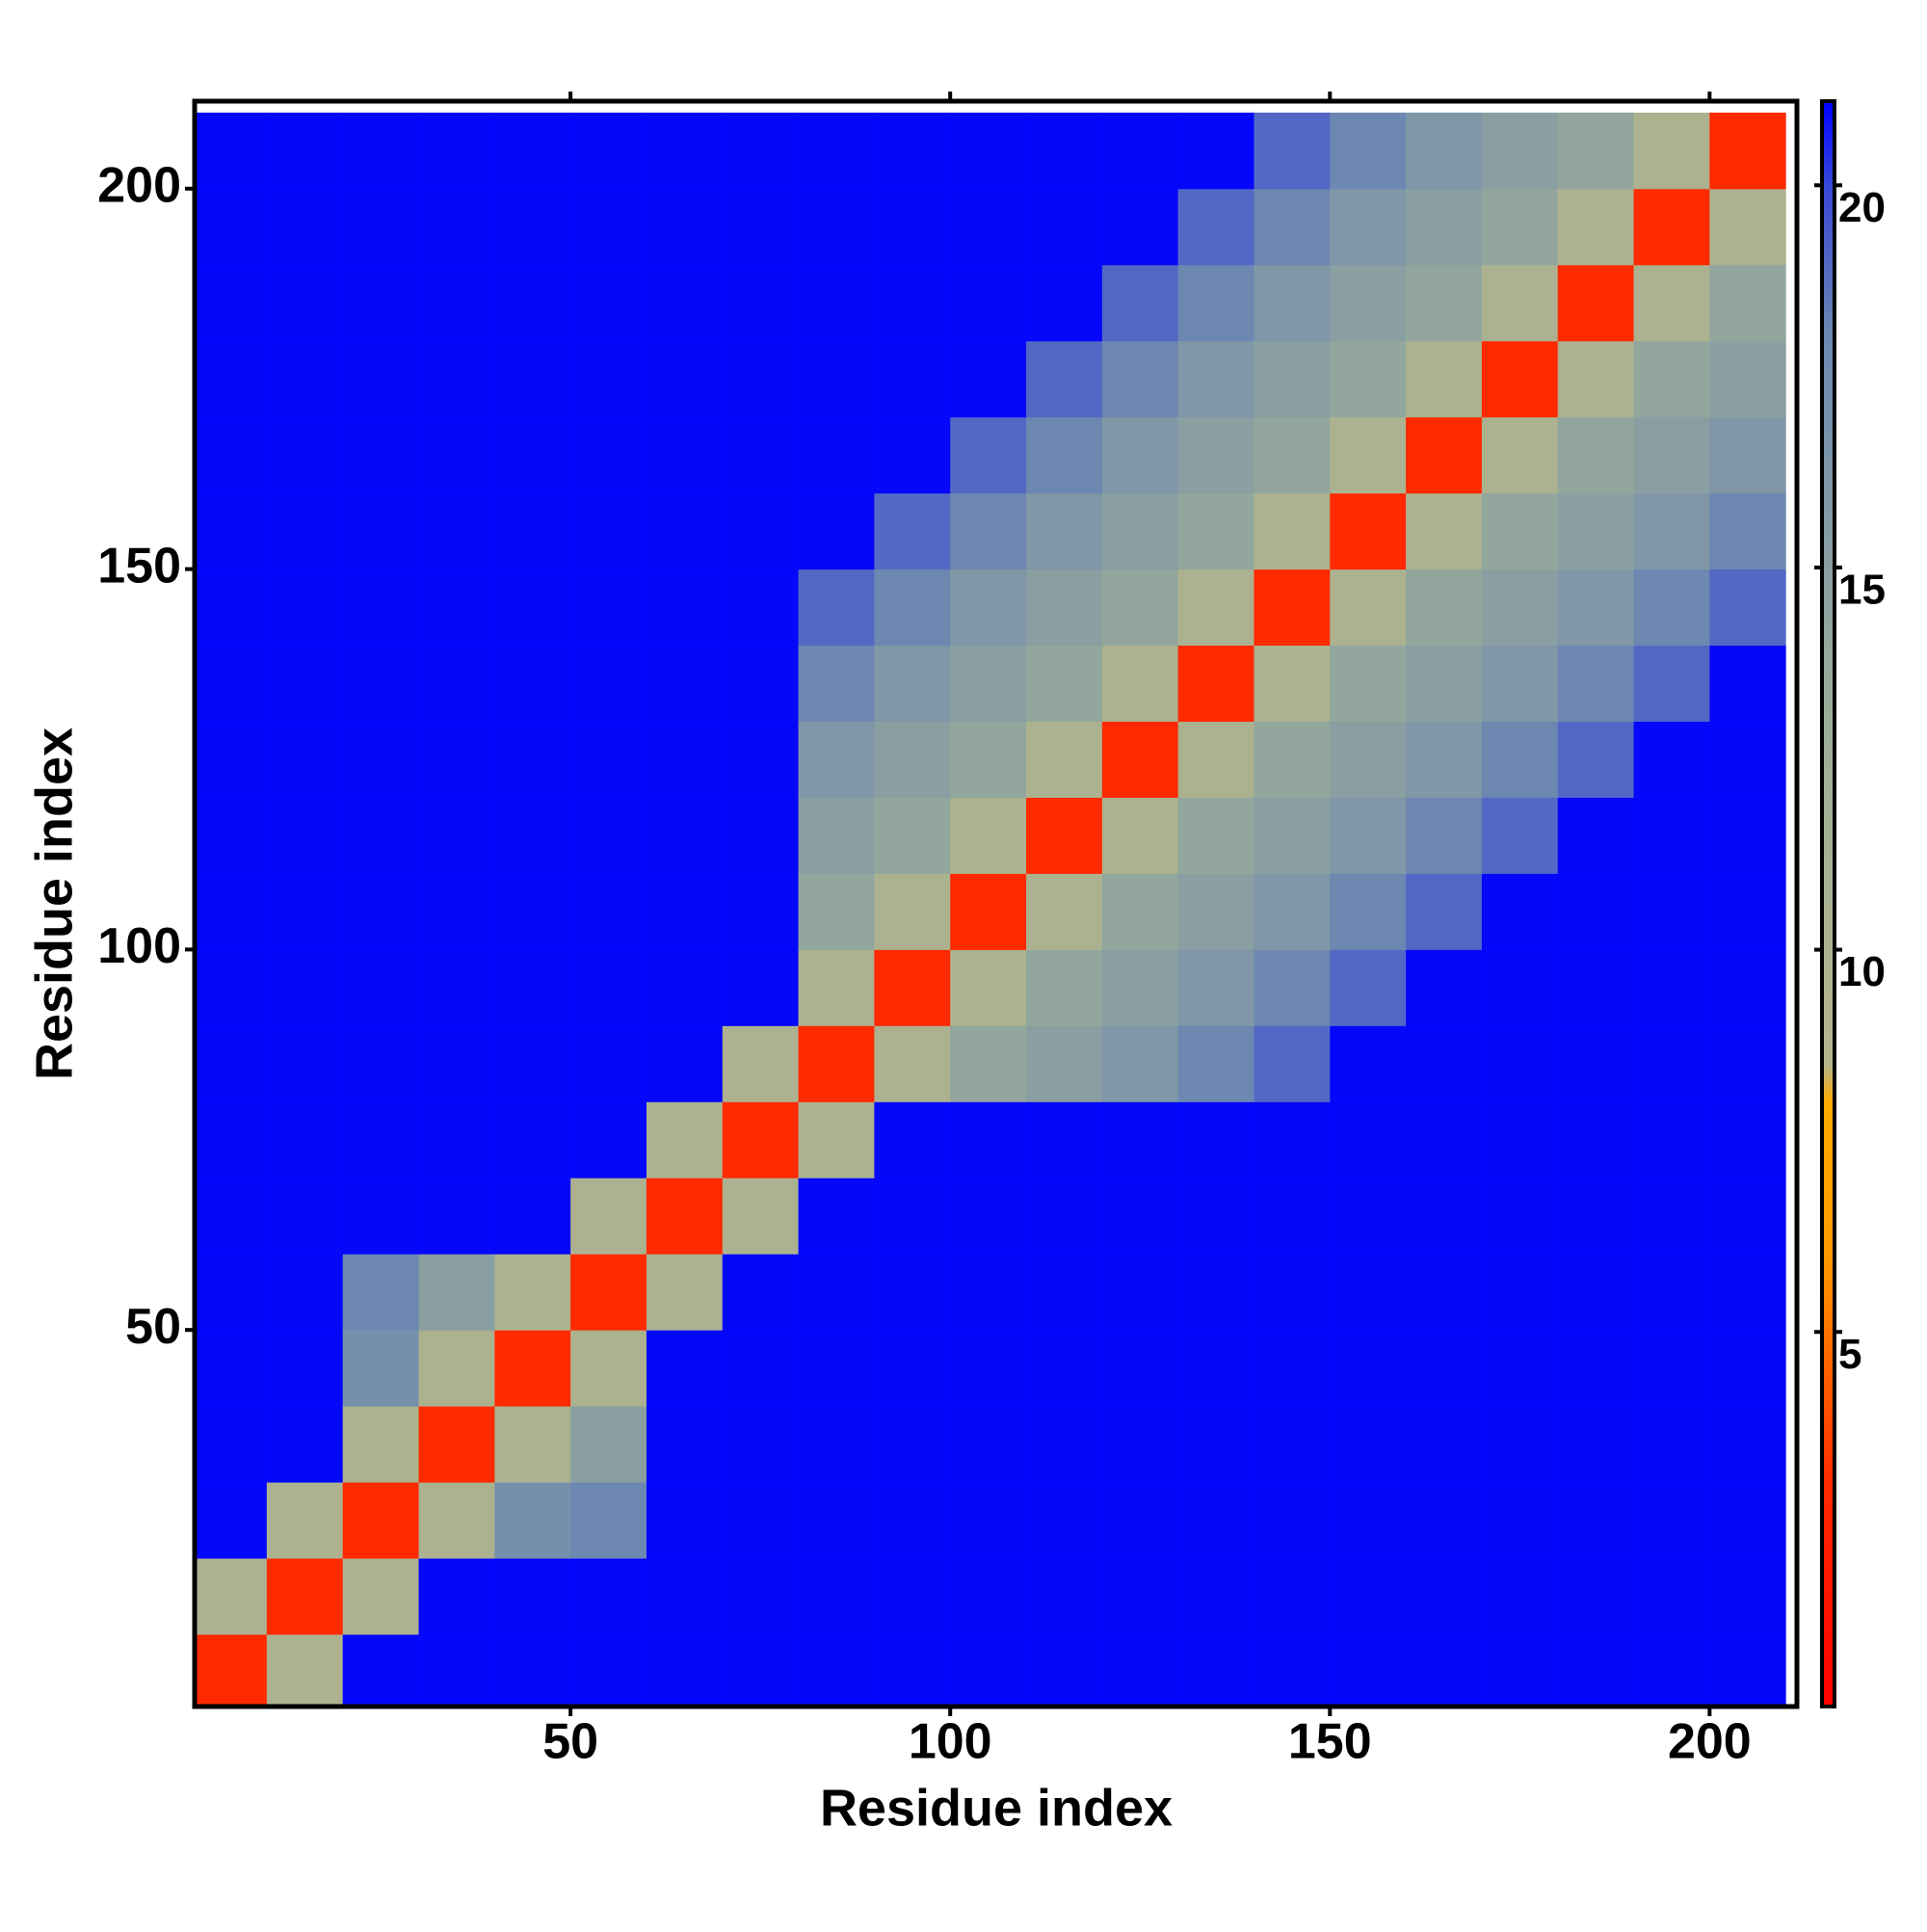 This screenshot has width=1927, height=1932. I want to click on y-axis-title: Residue index, so click(54, 904).